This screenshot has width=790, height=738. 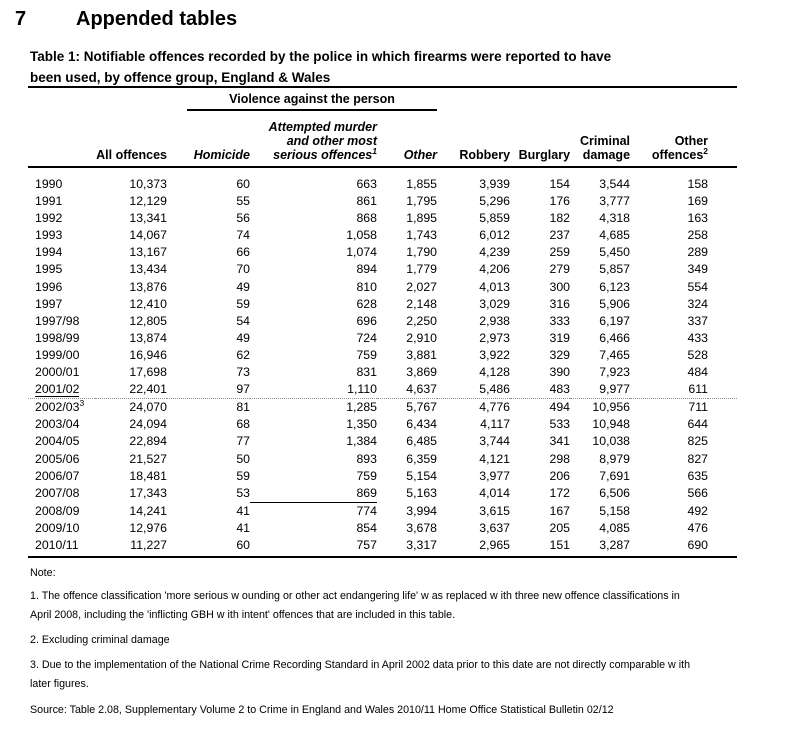 What do you see at coordinates (148, 269) in the screenshot?
I see `cell-all-offences: 13,434` at bounding box center [148, 269].